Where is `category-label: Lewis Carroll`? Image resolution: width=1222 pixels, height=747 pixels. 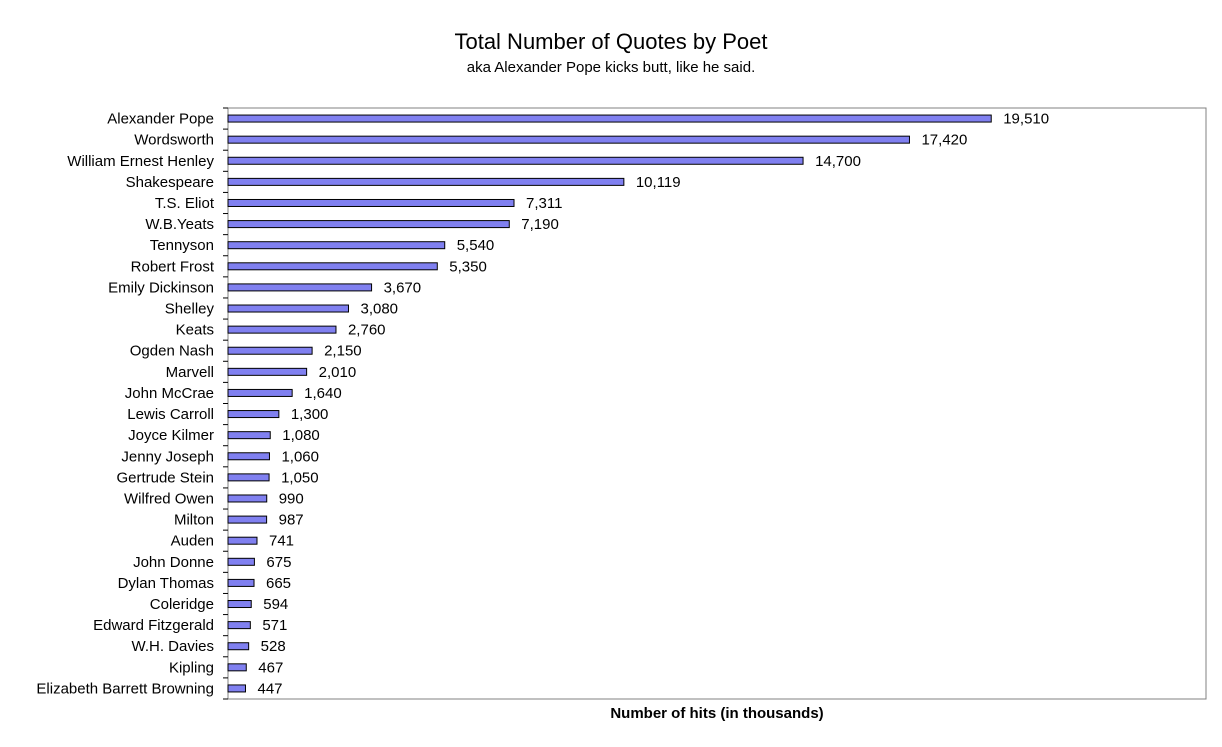 category-label: Lewis Carroll is located at coordinates (170, 414).